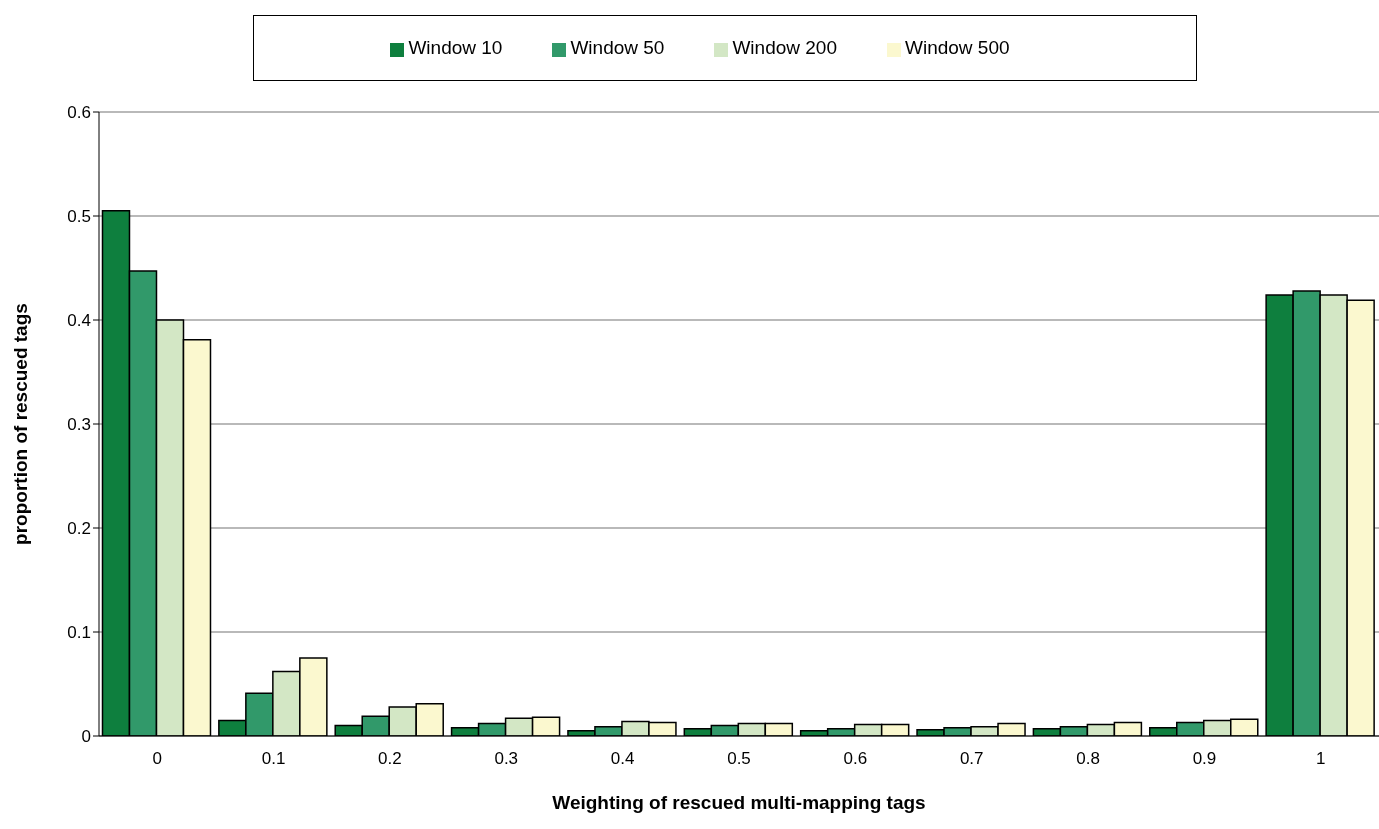  I want to click on legend-label: Window 50, so click(617, 47).